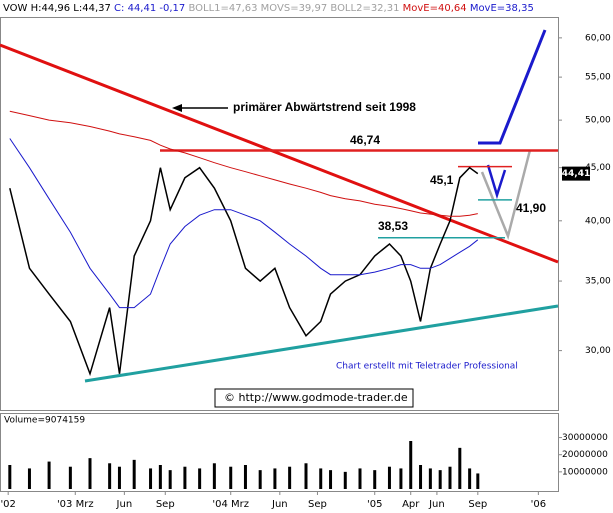 The height and width of the screenshot is (513, 613). Describe the element at coordinates (585, 455) in the screenshot. I see `y-tick-label: 20000000` at that location.